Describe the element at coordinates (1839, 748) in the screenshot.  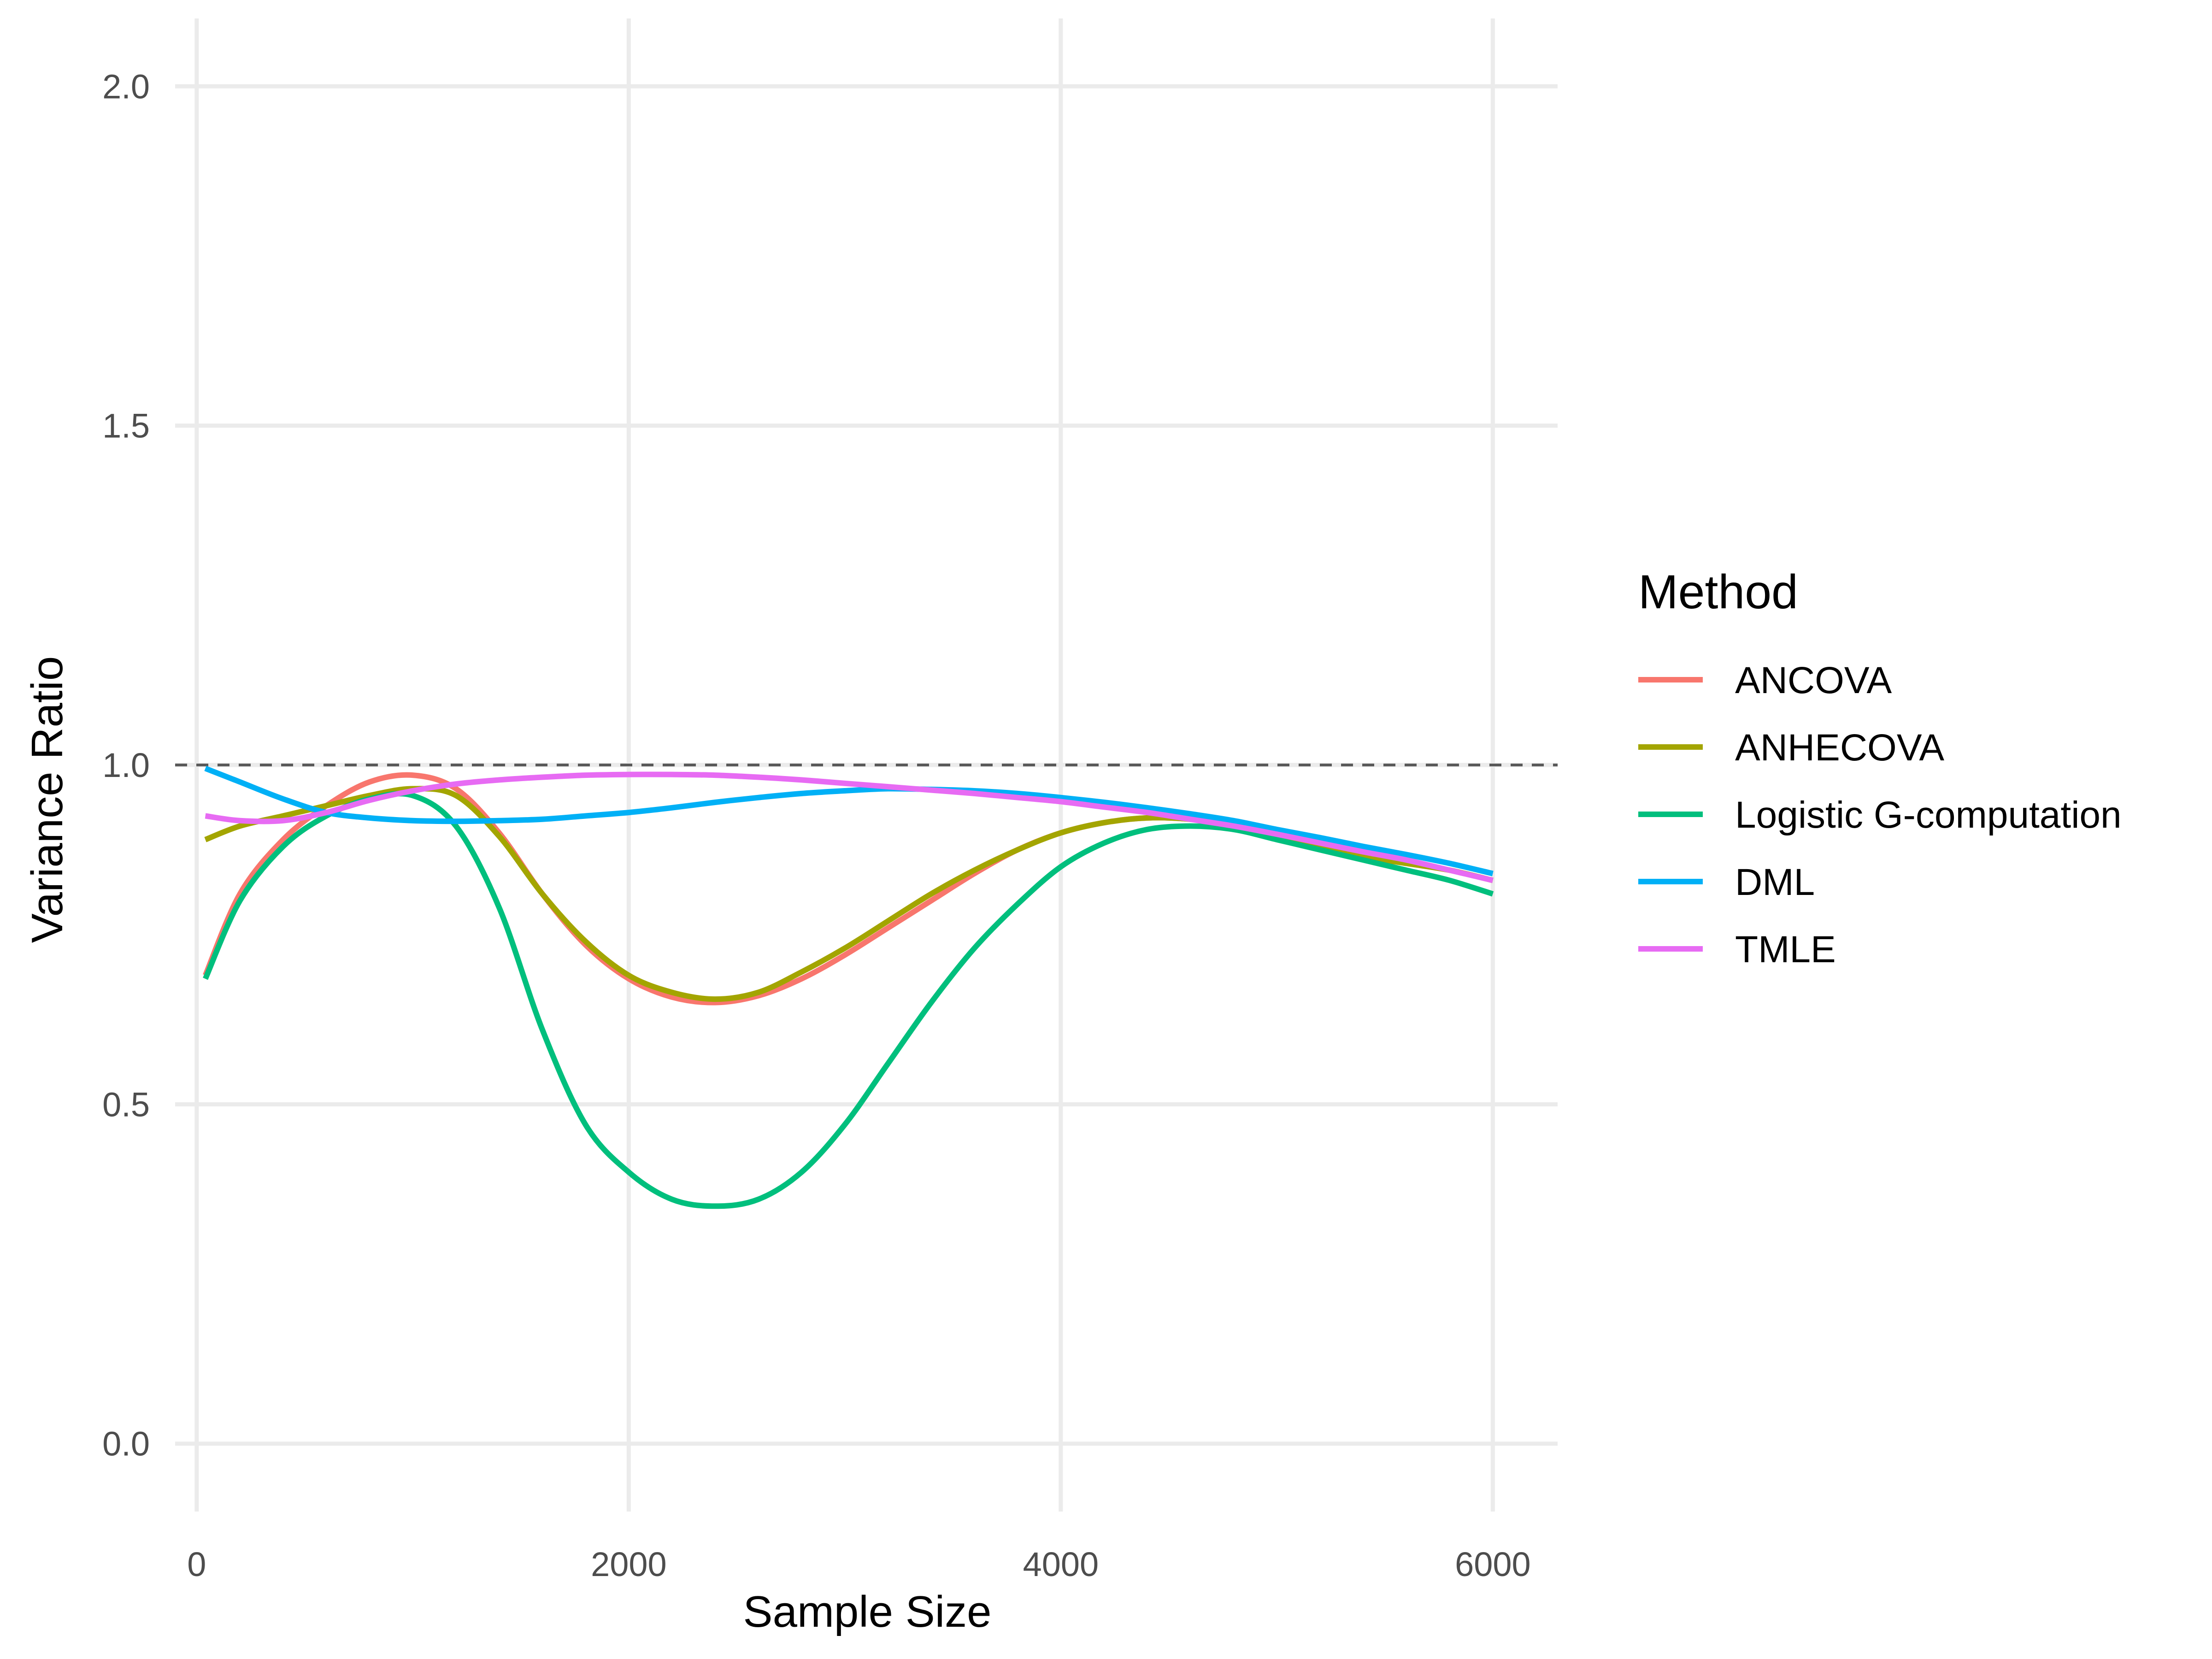
I see `legend-label-anhecova: ANHECOVA` at that location.